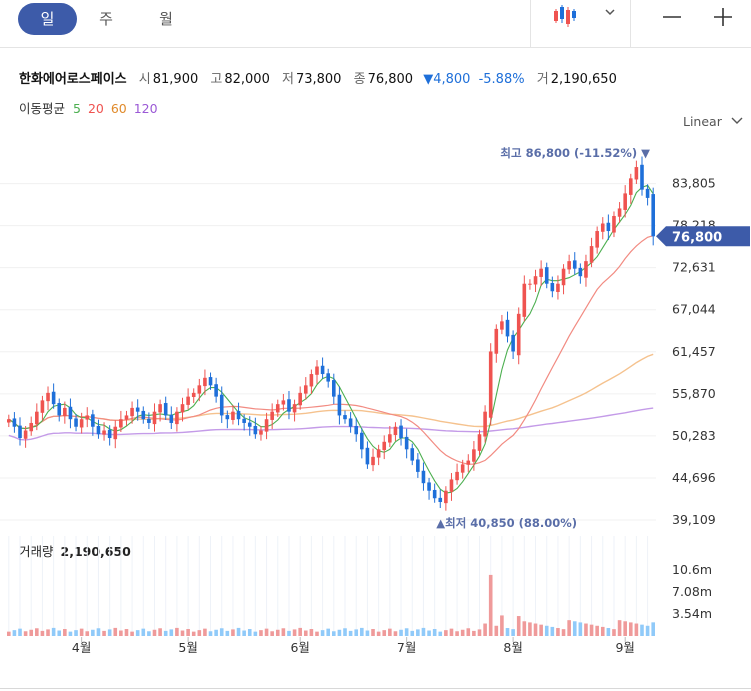 Image resolution: width=751 pixels, height=691 pixels. Describe the element at coordinates (187, 647) in the screenshot. I see `x-tick-label: 5월` at that location.